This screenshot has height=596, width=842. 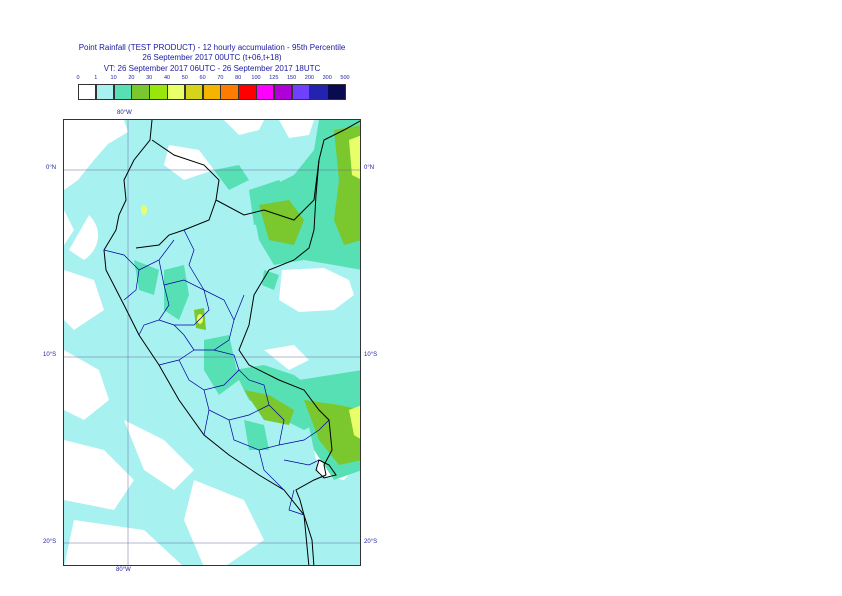 What do you see at coordinates (50, 355) in the screenshot?
I see `lat-label-left-10s: 10°S` at bounding box center [50, 355].